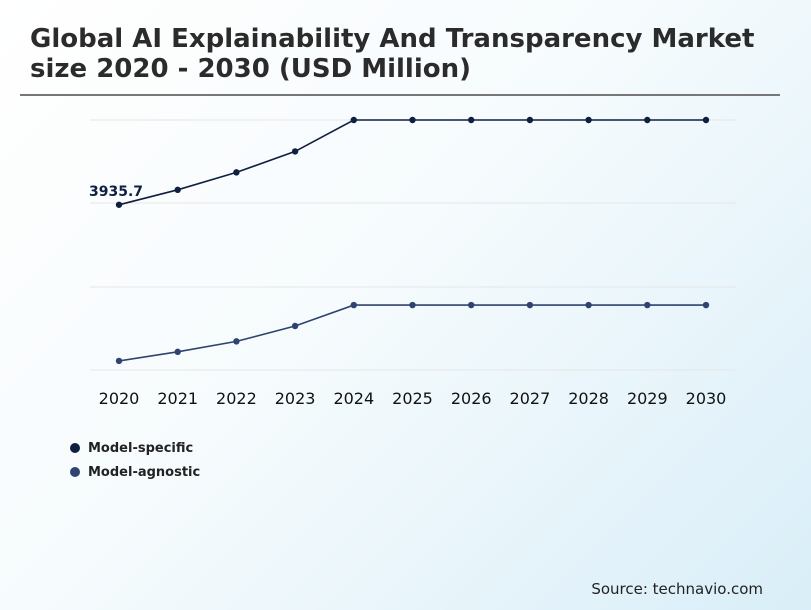 This screenshot has width=811, height=610. Describe the element at coordinates (588, 120) in the screenshot. I see `series-1-point-2028` at that location.